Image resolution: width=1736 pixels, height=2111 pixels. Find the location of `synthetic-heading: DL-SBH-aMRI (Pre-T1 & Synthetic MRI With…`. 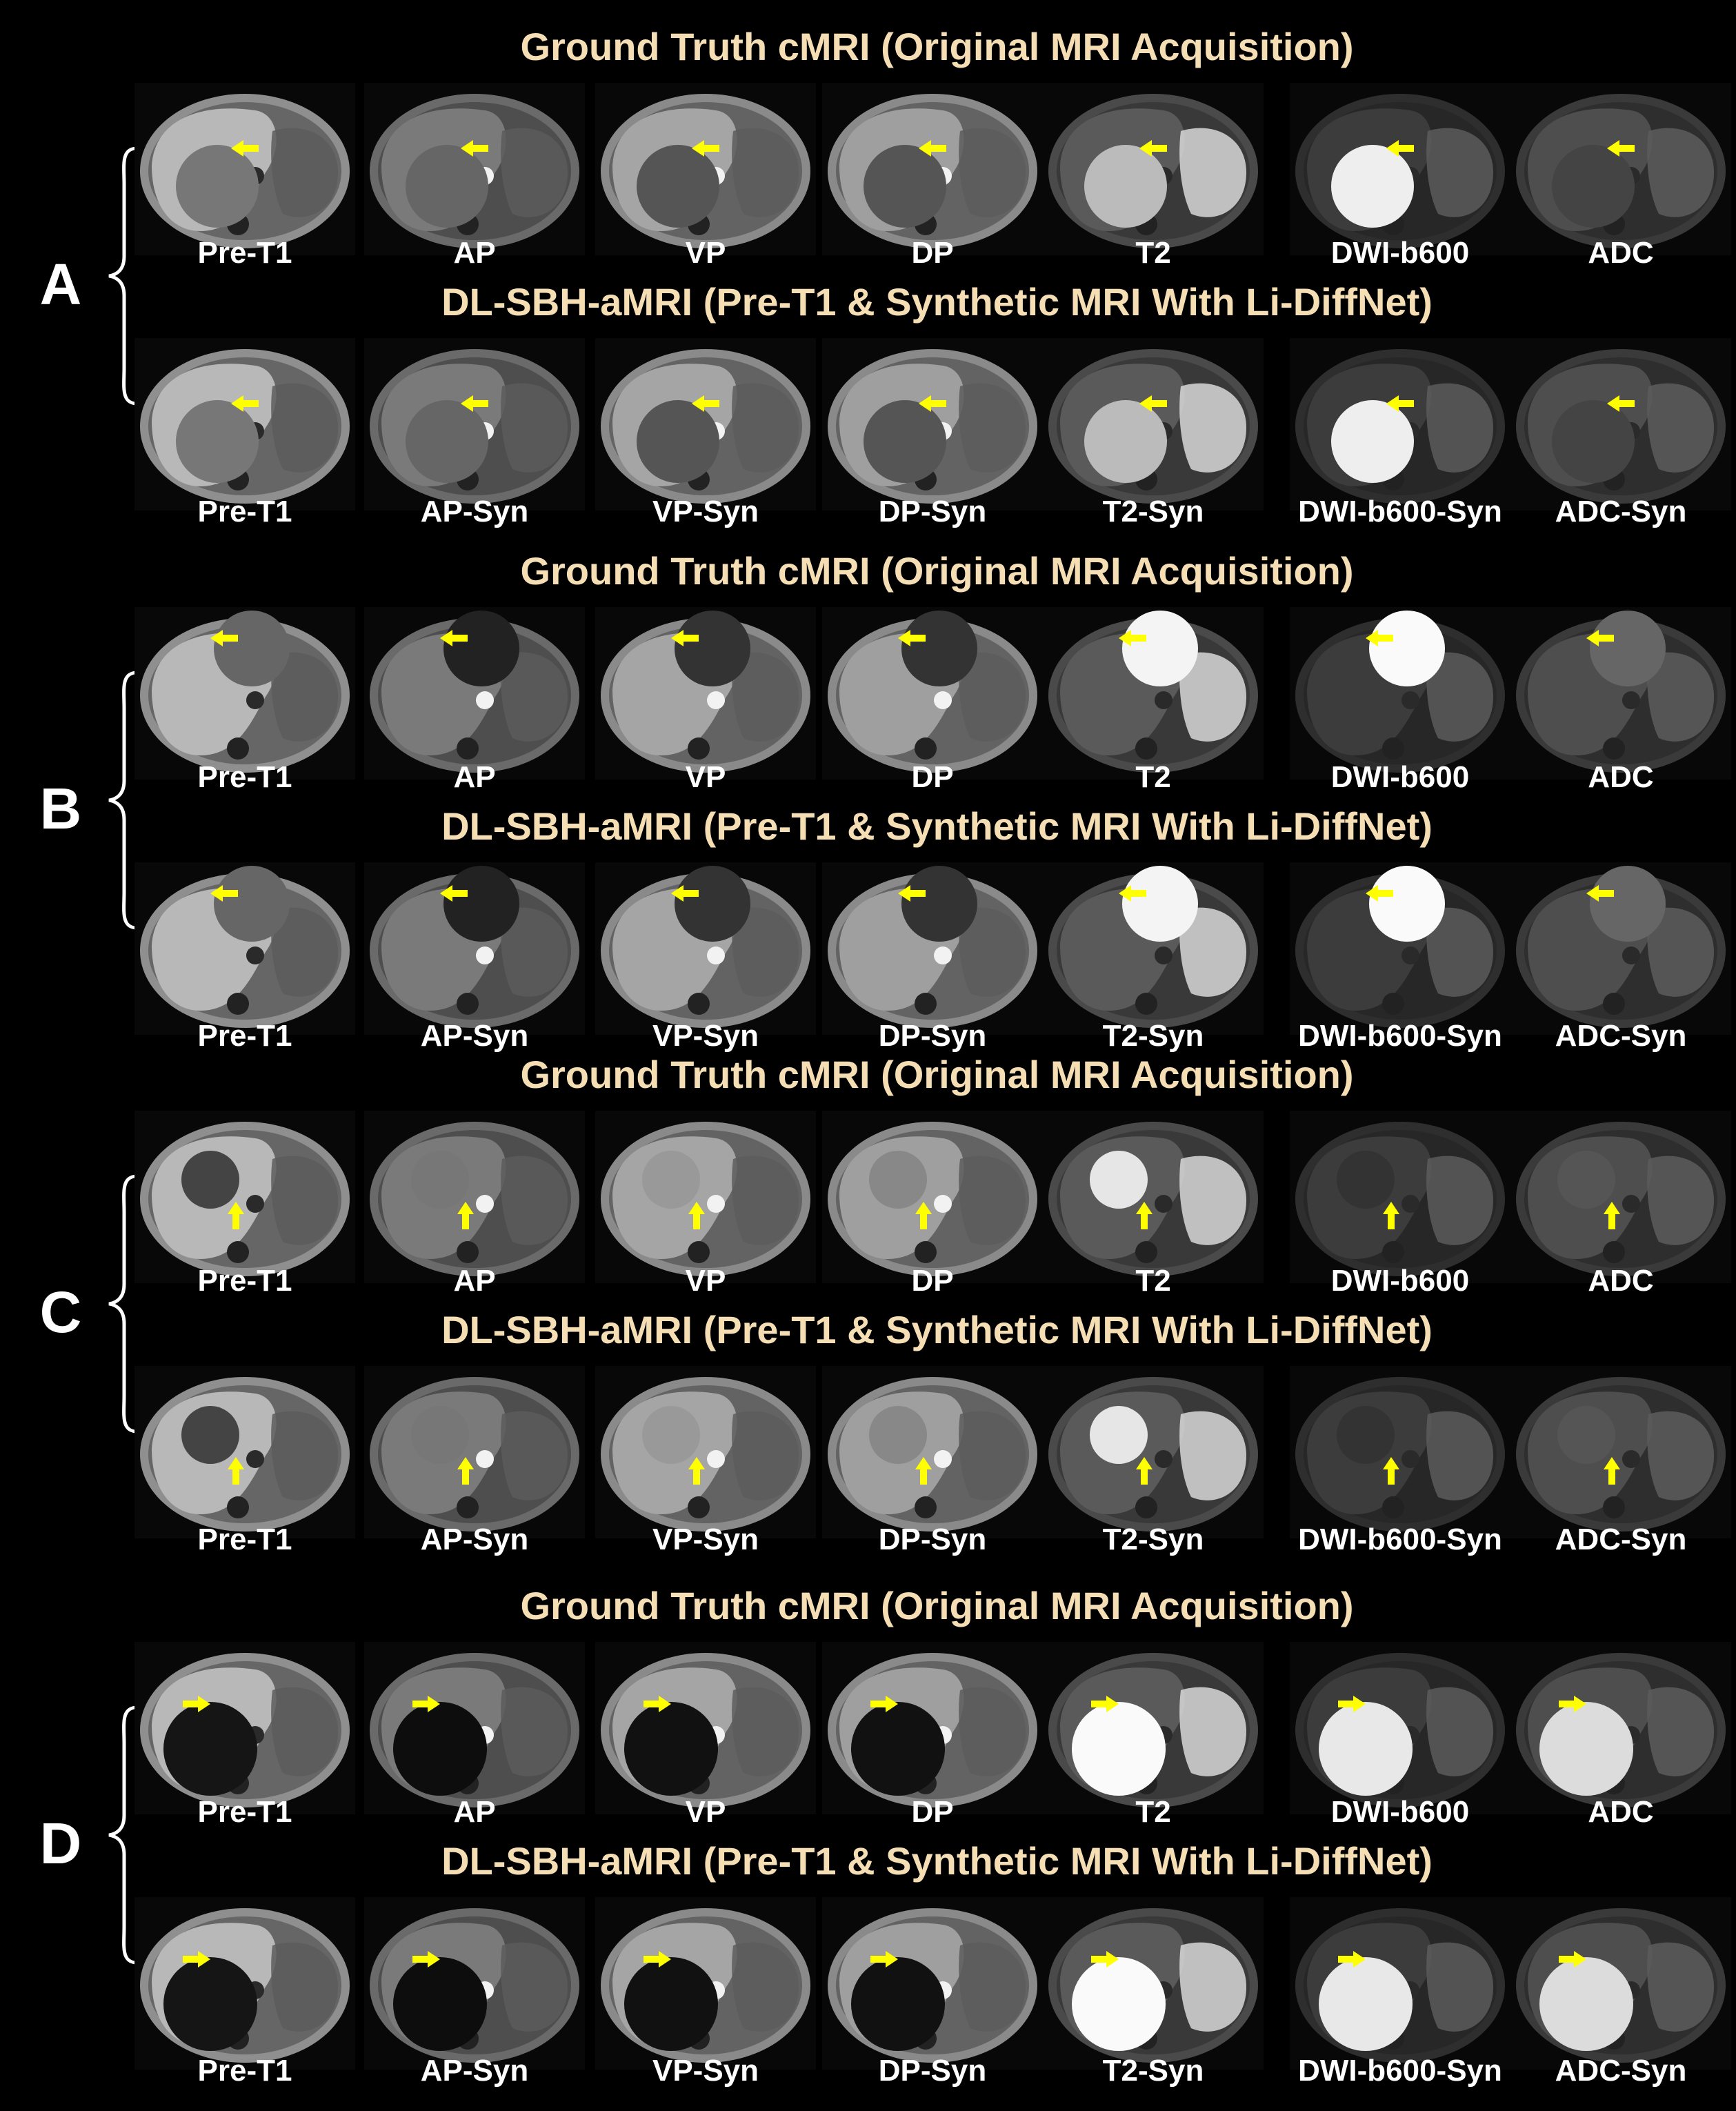

synthetic-heading: DL-SBH-aMRI (Pre-T1 & Synthetic MRI With… is located at coordinates (937, 1329).